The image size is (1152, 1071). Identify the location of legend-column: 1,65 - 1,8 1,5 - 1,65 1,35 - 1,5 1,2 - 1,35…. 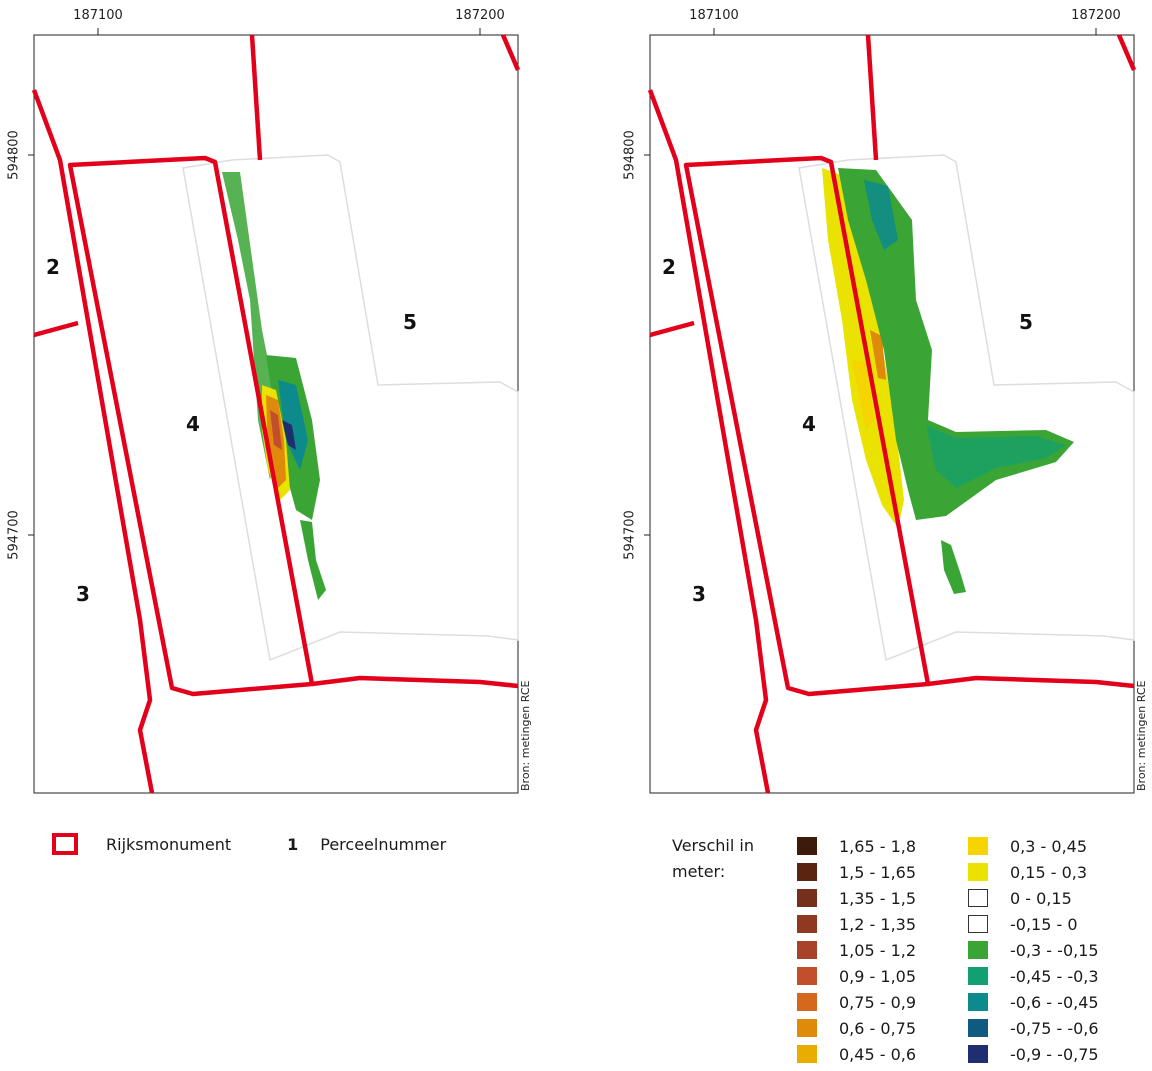
(856, 950).